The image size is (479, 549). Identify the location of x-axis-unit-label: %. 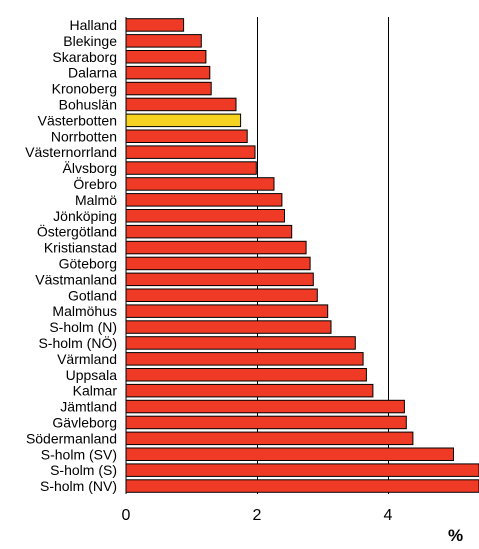
(455, 535).